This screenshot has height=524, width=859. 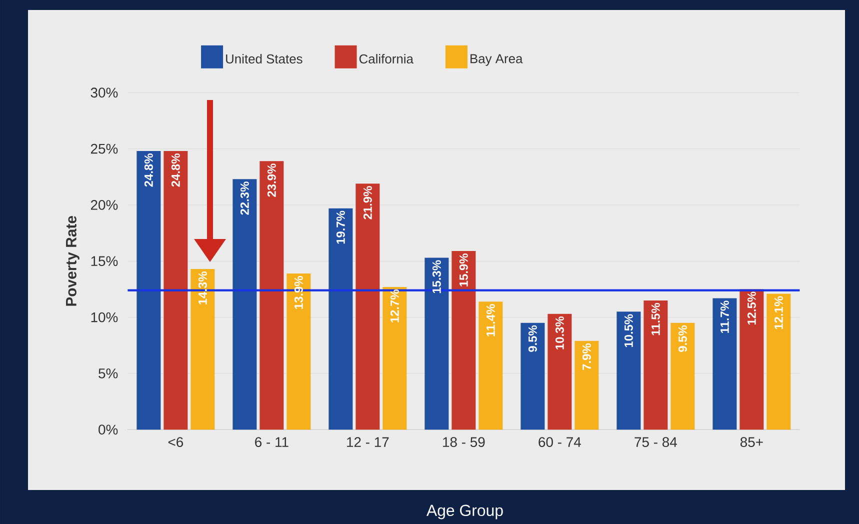 I want to click on x-tick-label: 75 - 84, so click(x=655, y=442).